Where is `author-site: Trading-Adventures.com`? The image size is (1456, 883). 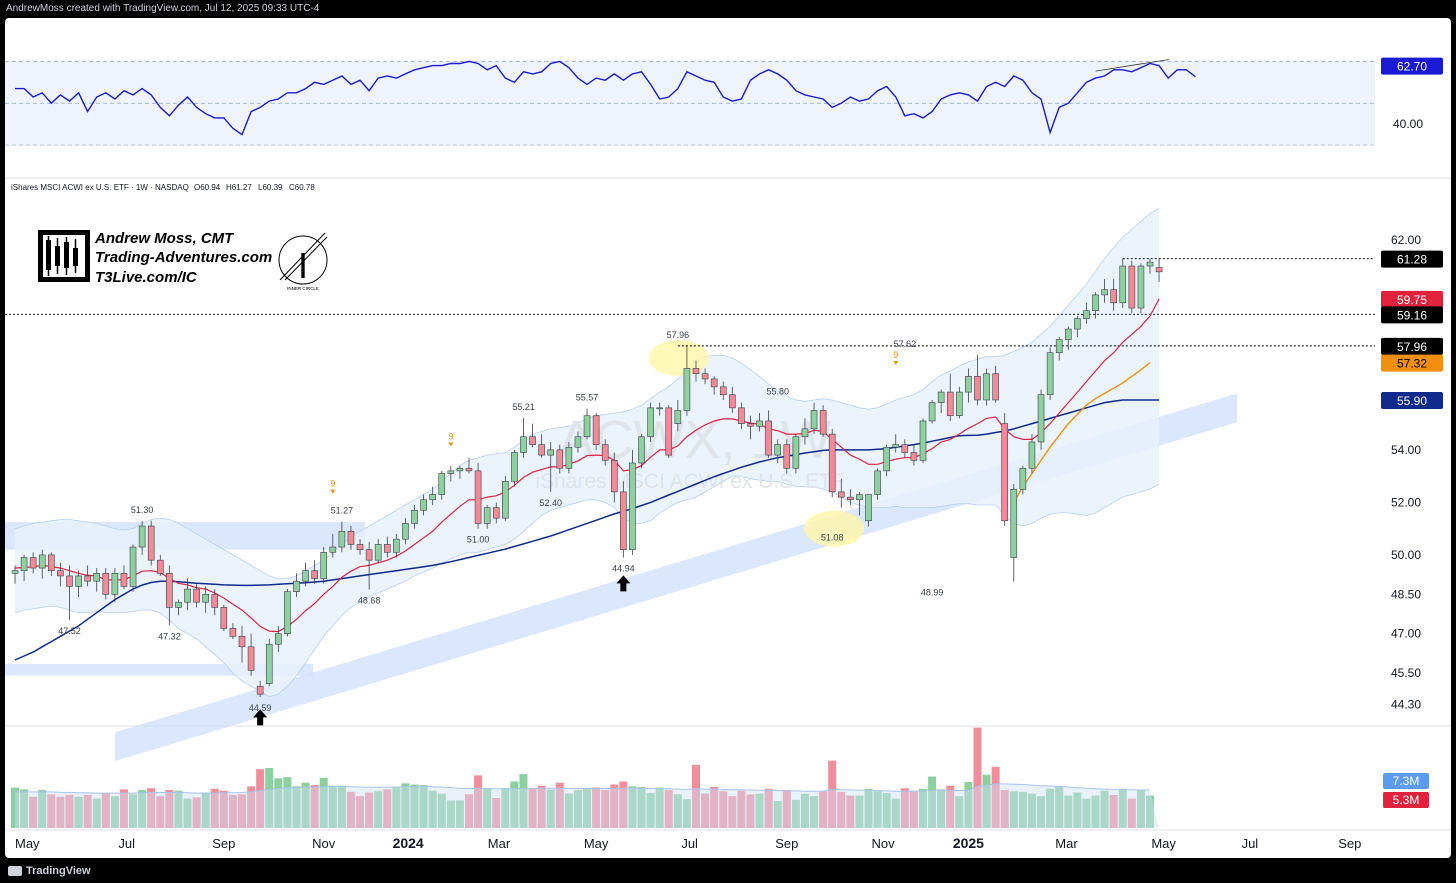 author-site: Trading-Adventures.com is located at coordinates (183, 257).